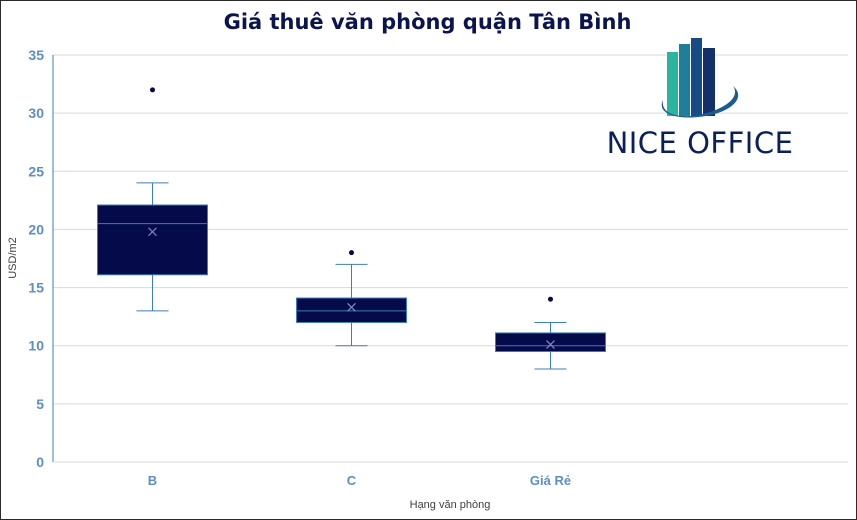 The height and width of the screenshot is (520, 857). What do you see at coordinates (700, 143) in the screenshot?
I see `logo-wordmark: NICE OFFICE` at bounding box center [700, 143].